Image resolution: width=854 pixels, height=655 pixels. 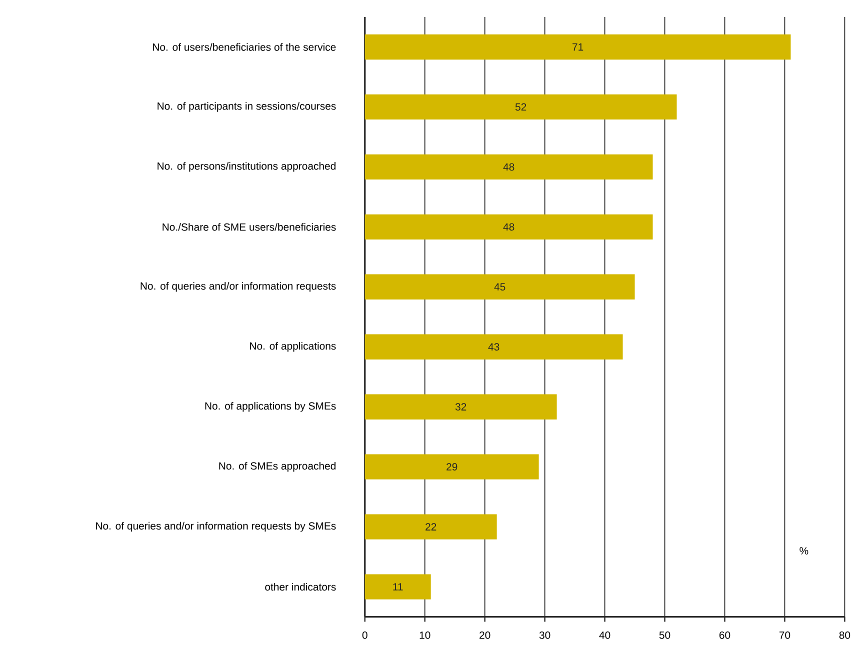 I want to click on x-tick-label: 0, so click(x=365, y=635).